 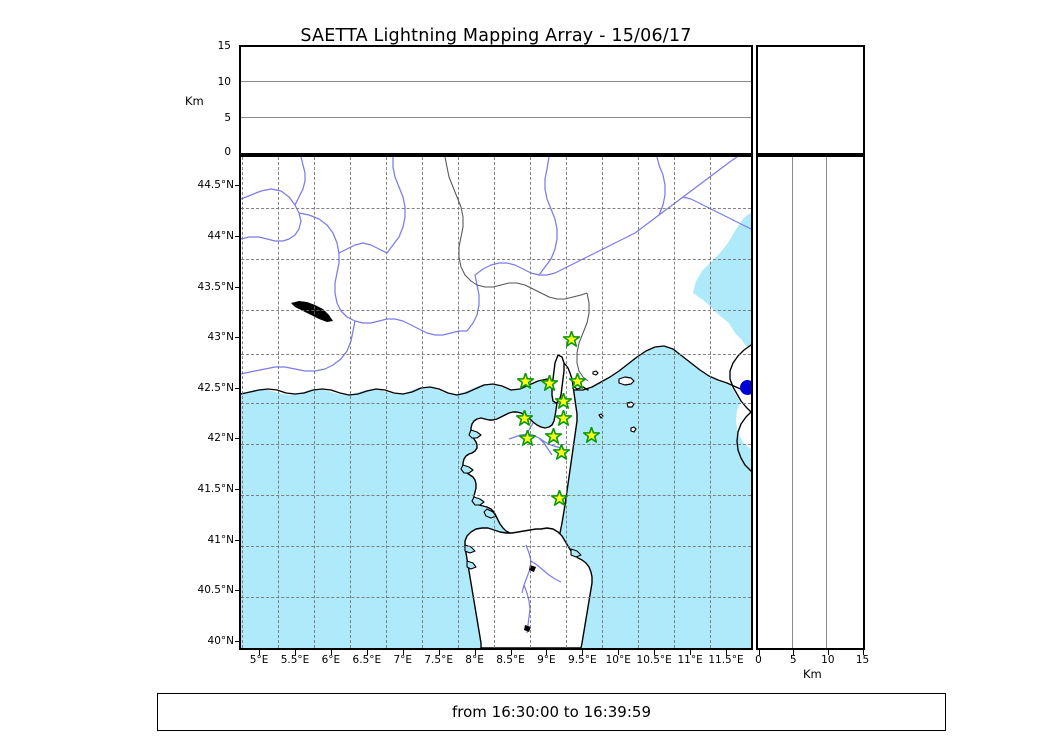 What do you see at coordinates (220, 235) in the screenshot?
I see `lat-tick-44: 44°N` at bounding box center [220, 235].